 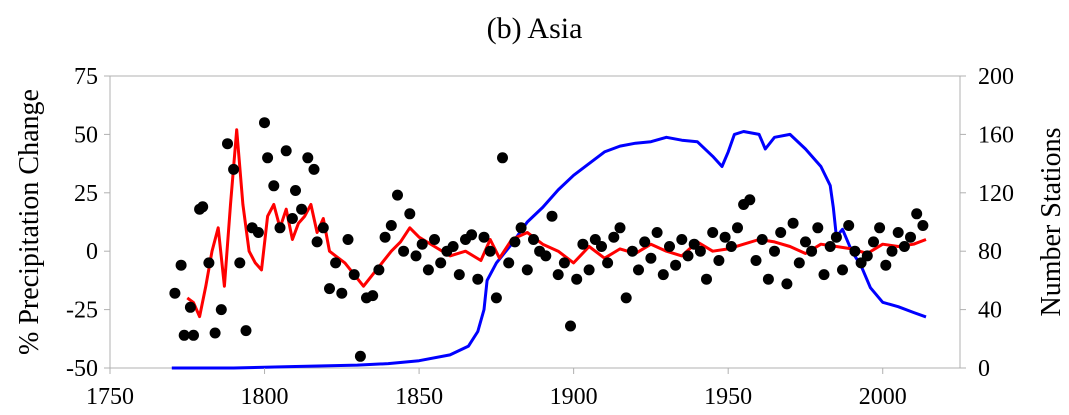 I want to click on y-tick-label: -25, so click(x=82, y=311).